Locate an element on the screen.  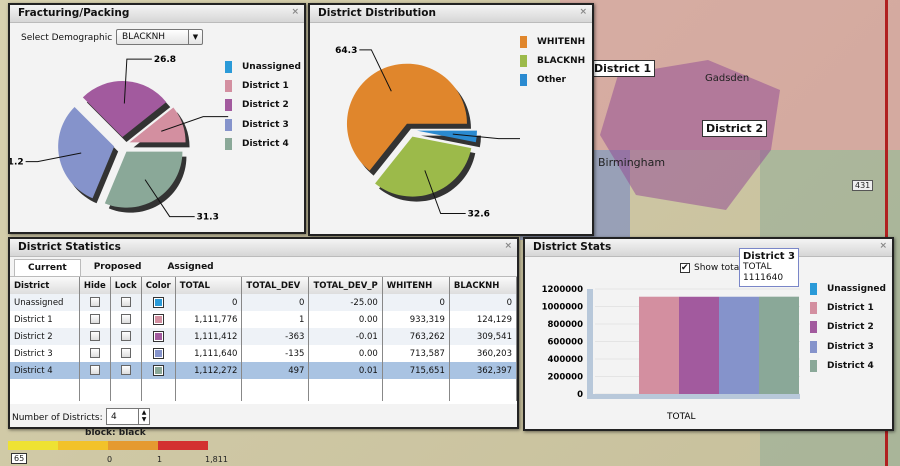
column-header: Hide is located at coordinates (95, 285).